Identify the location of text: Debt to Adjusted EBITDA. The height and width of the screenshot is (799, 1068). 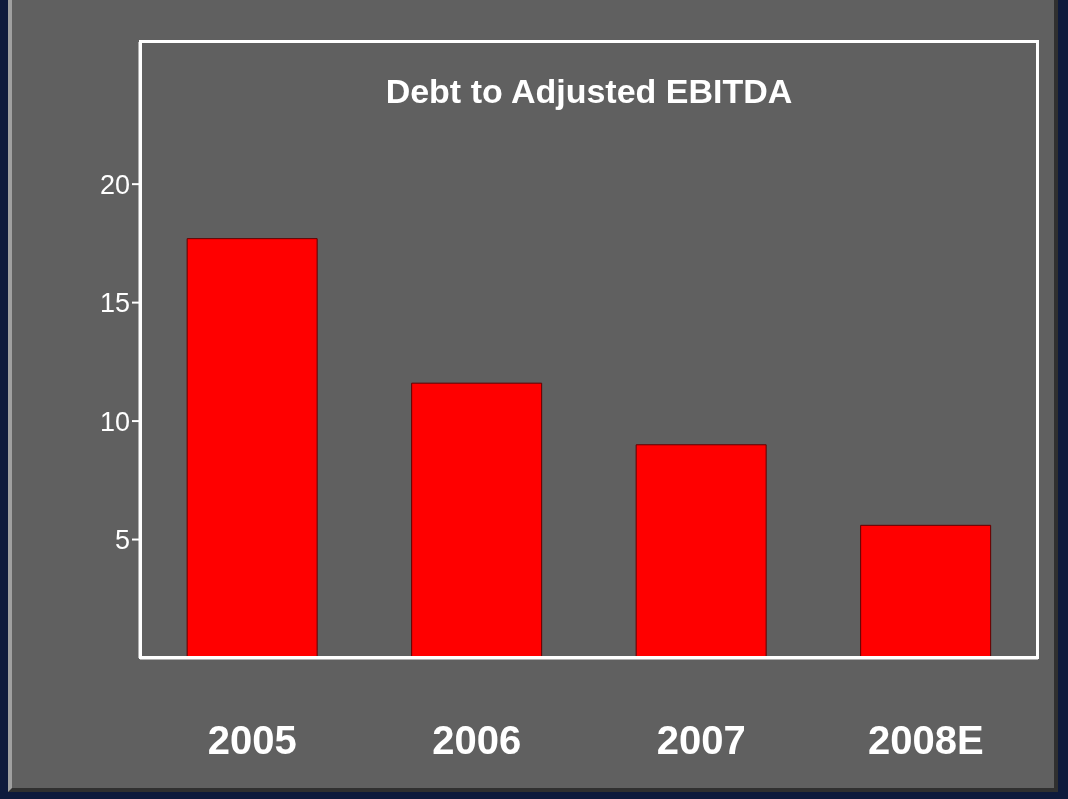
(589, 91).